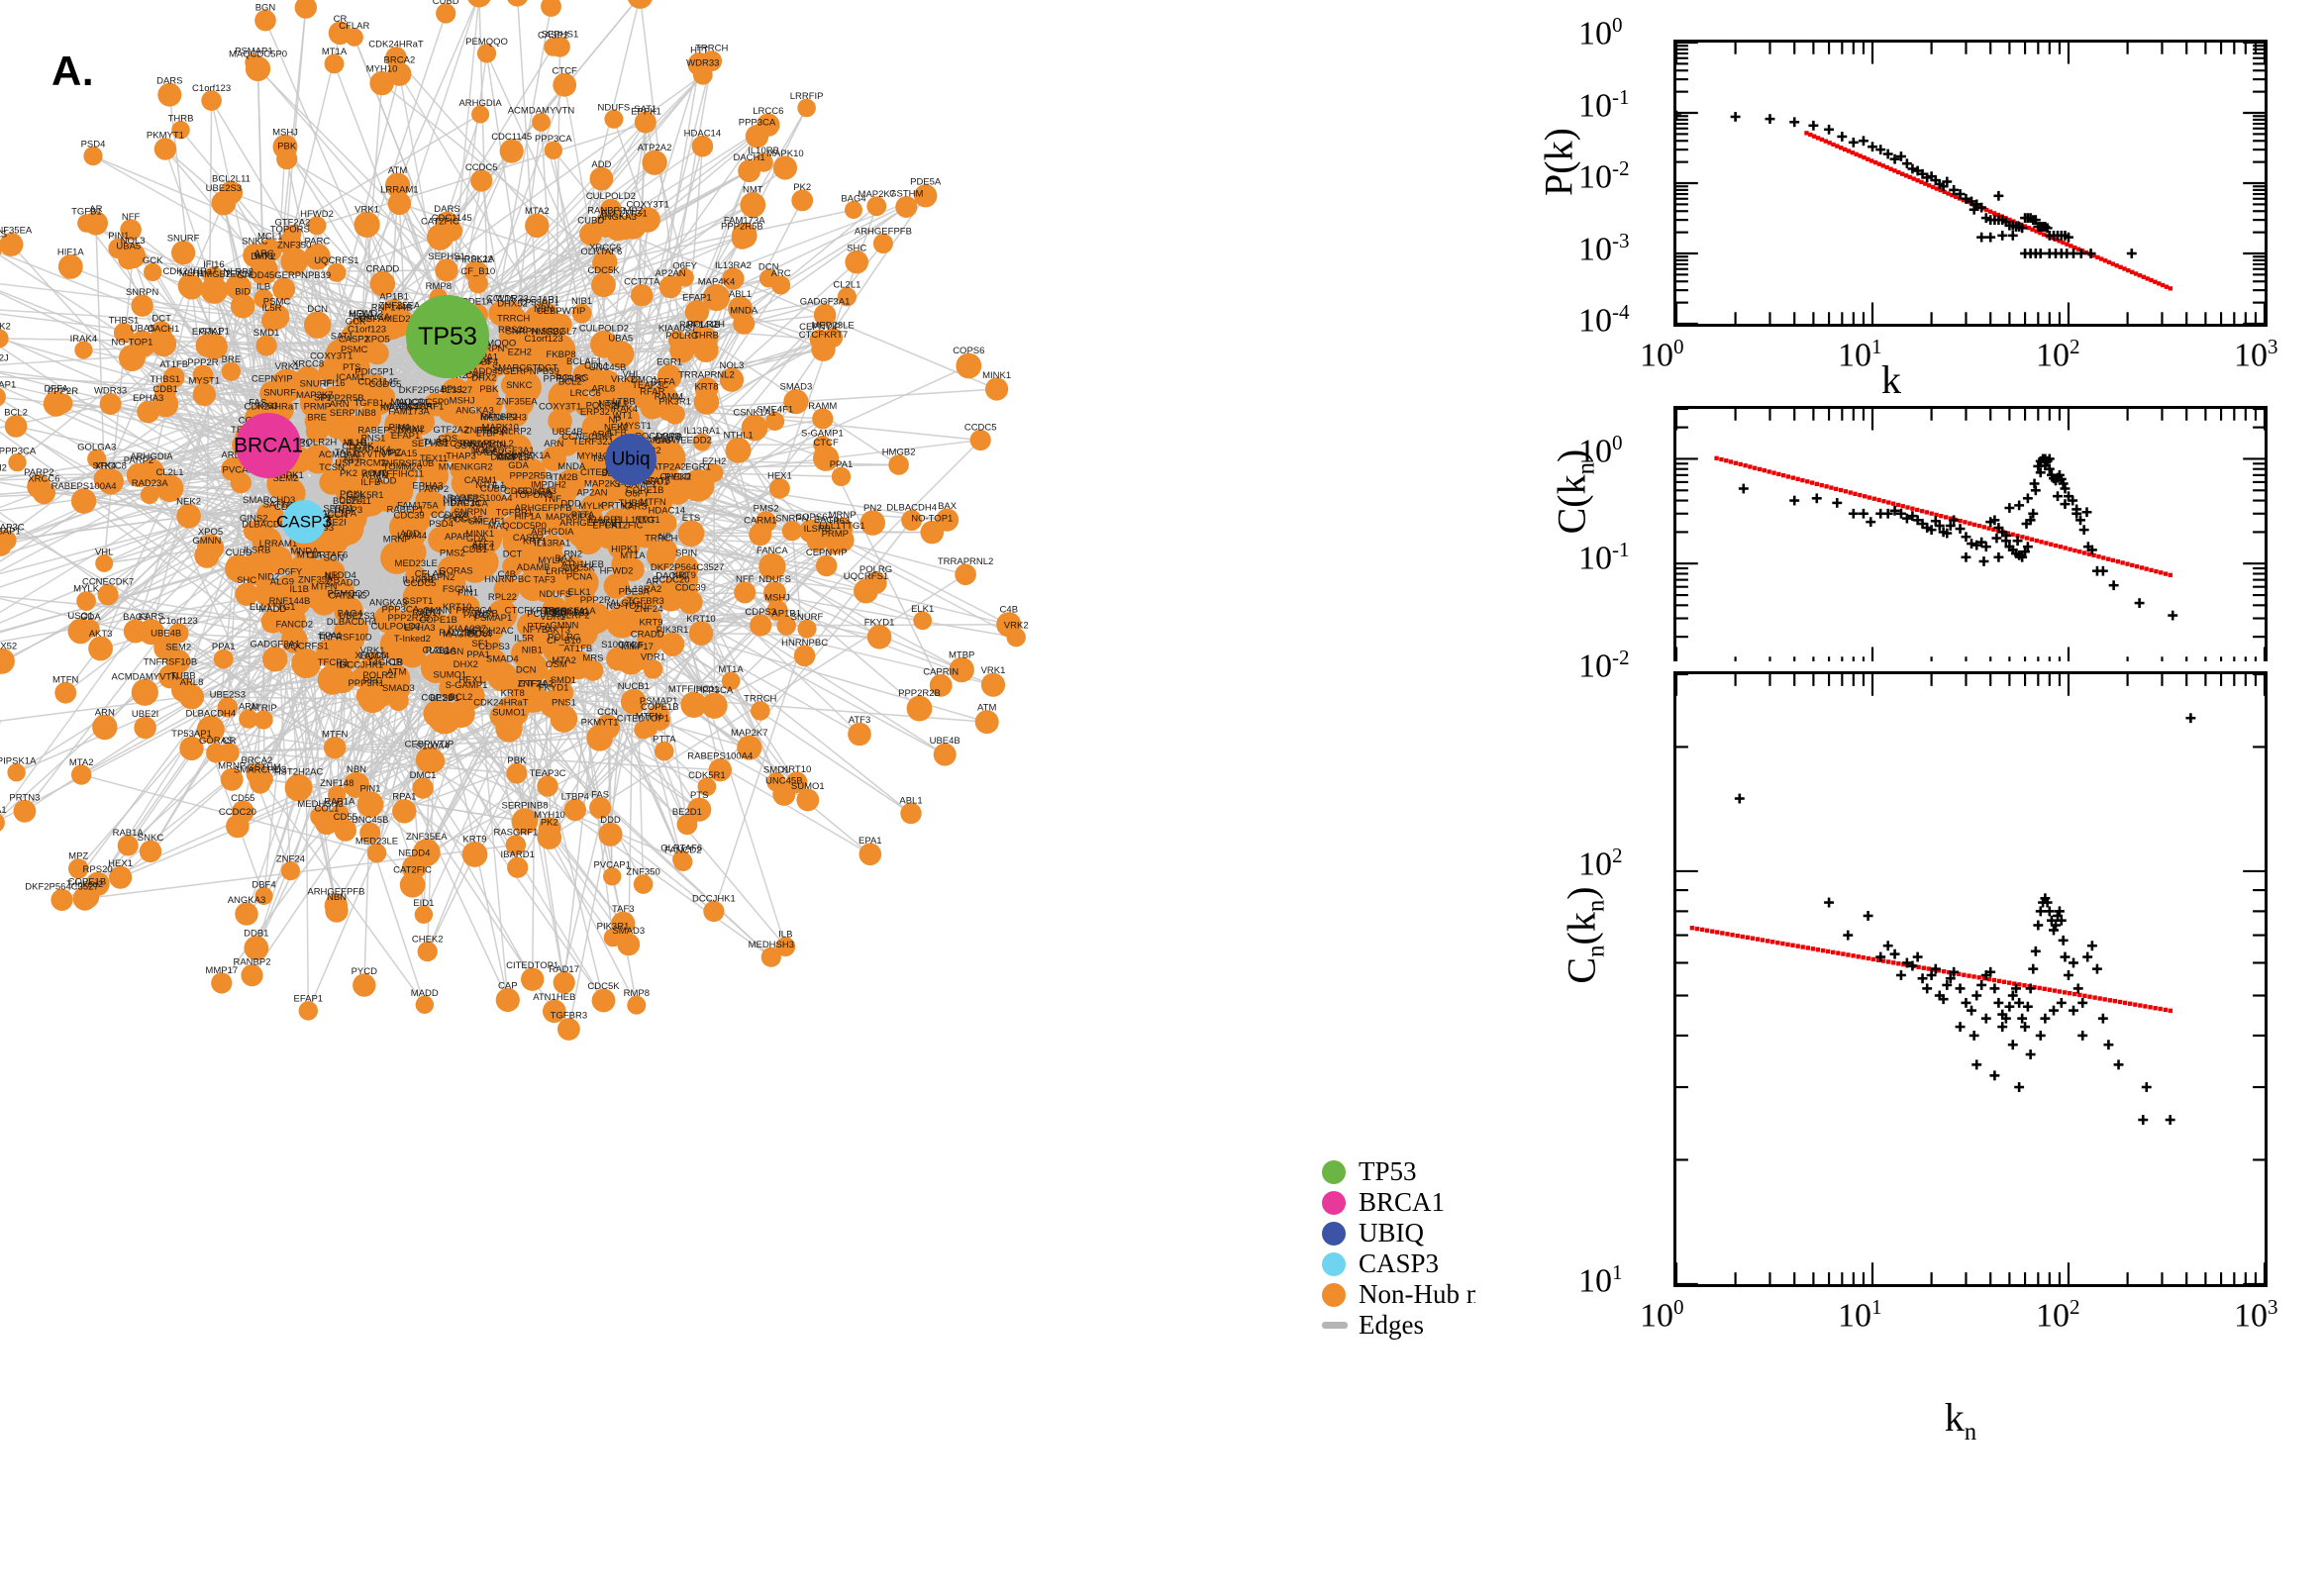  I want to click on network-node-label: SMARCHD3, so click(269, 500).